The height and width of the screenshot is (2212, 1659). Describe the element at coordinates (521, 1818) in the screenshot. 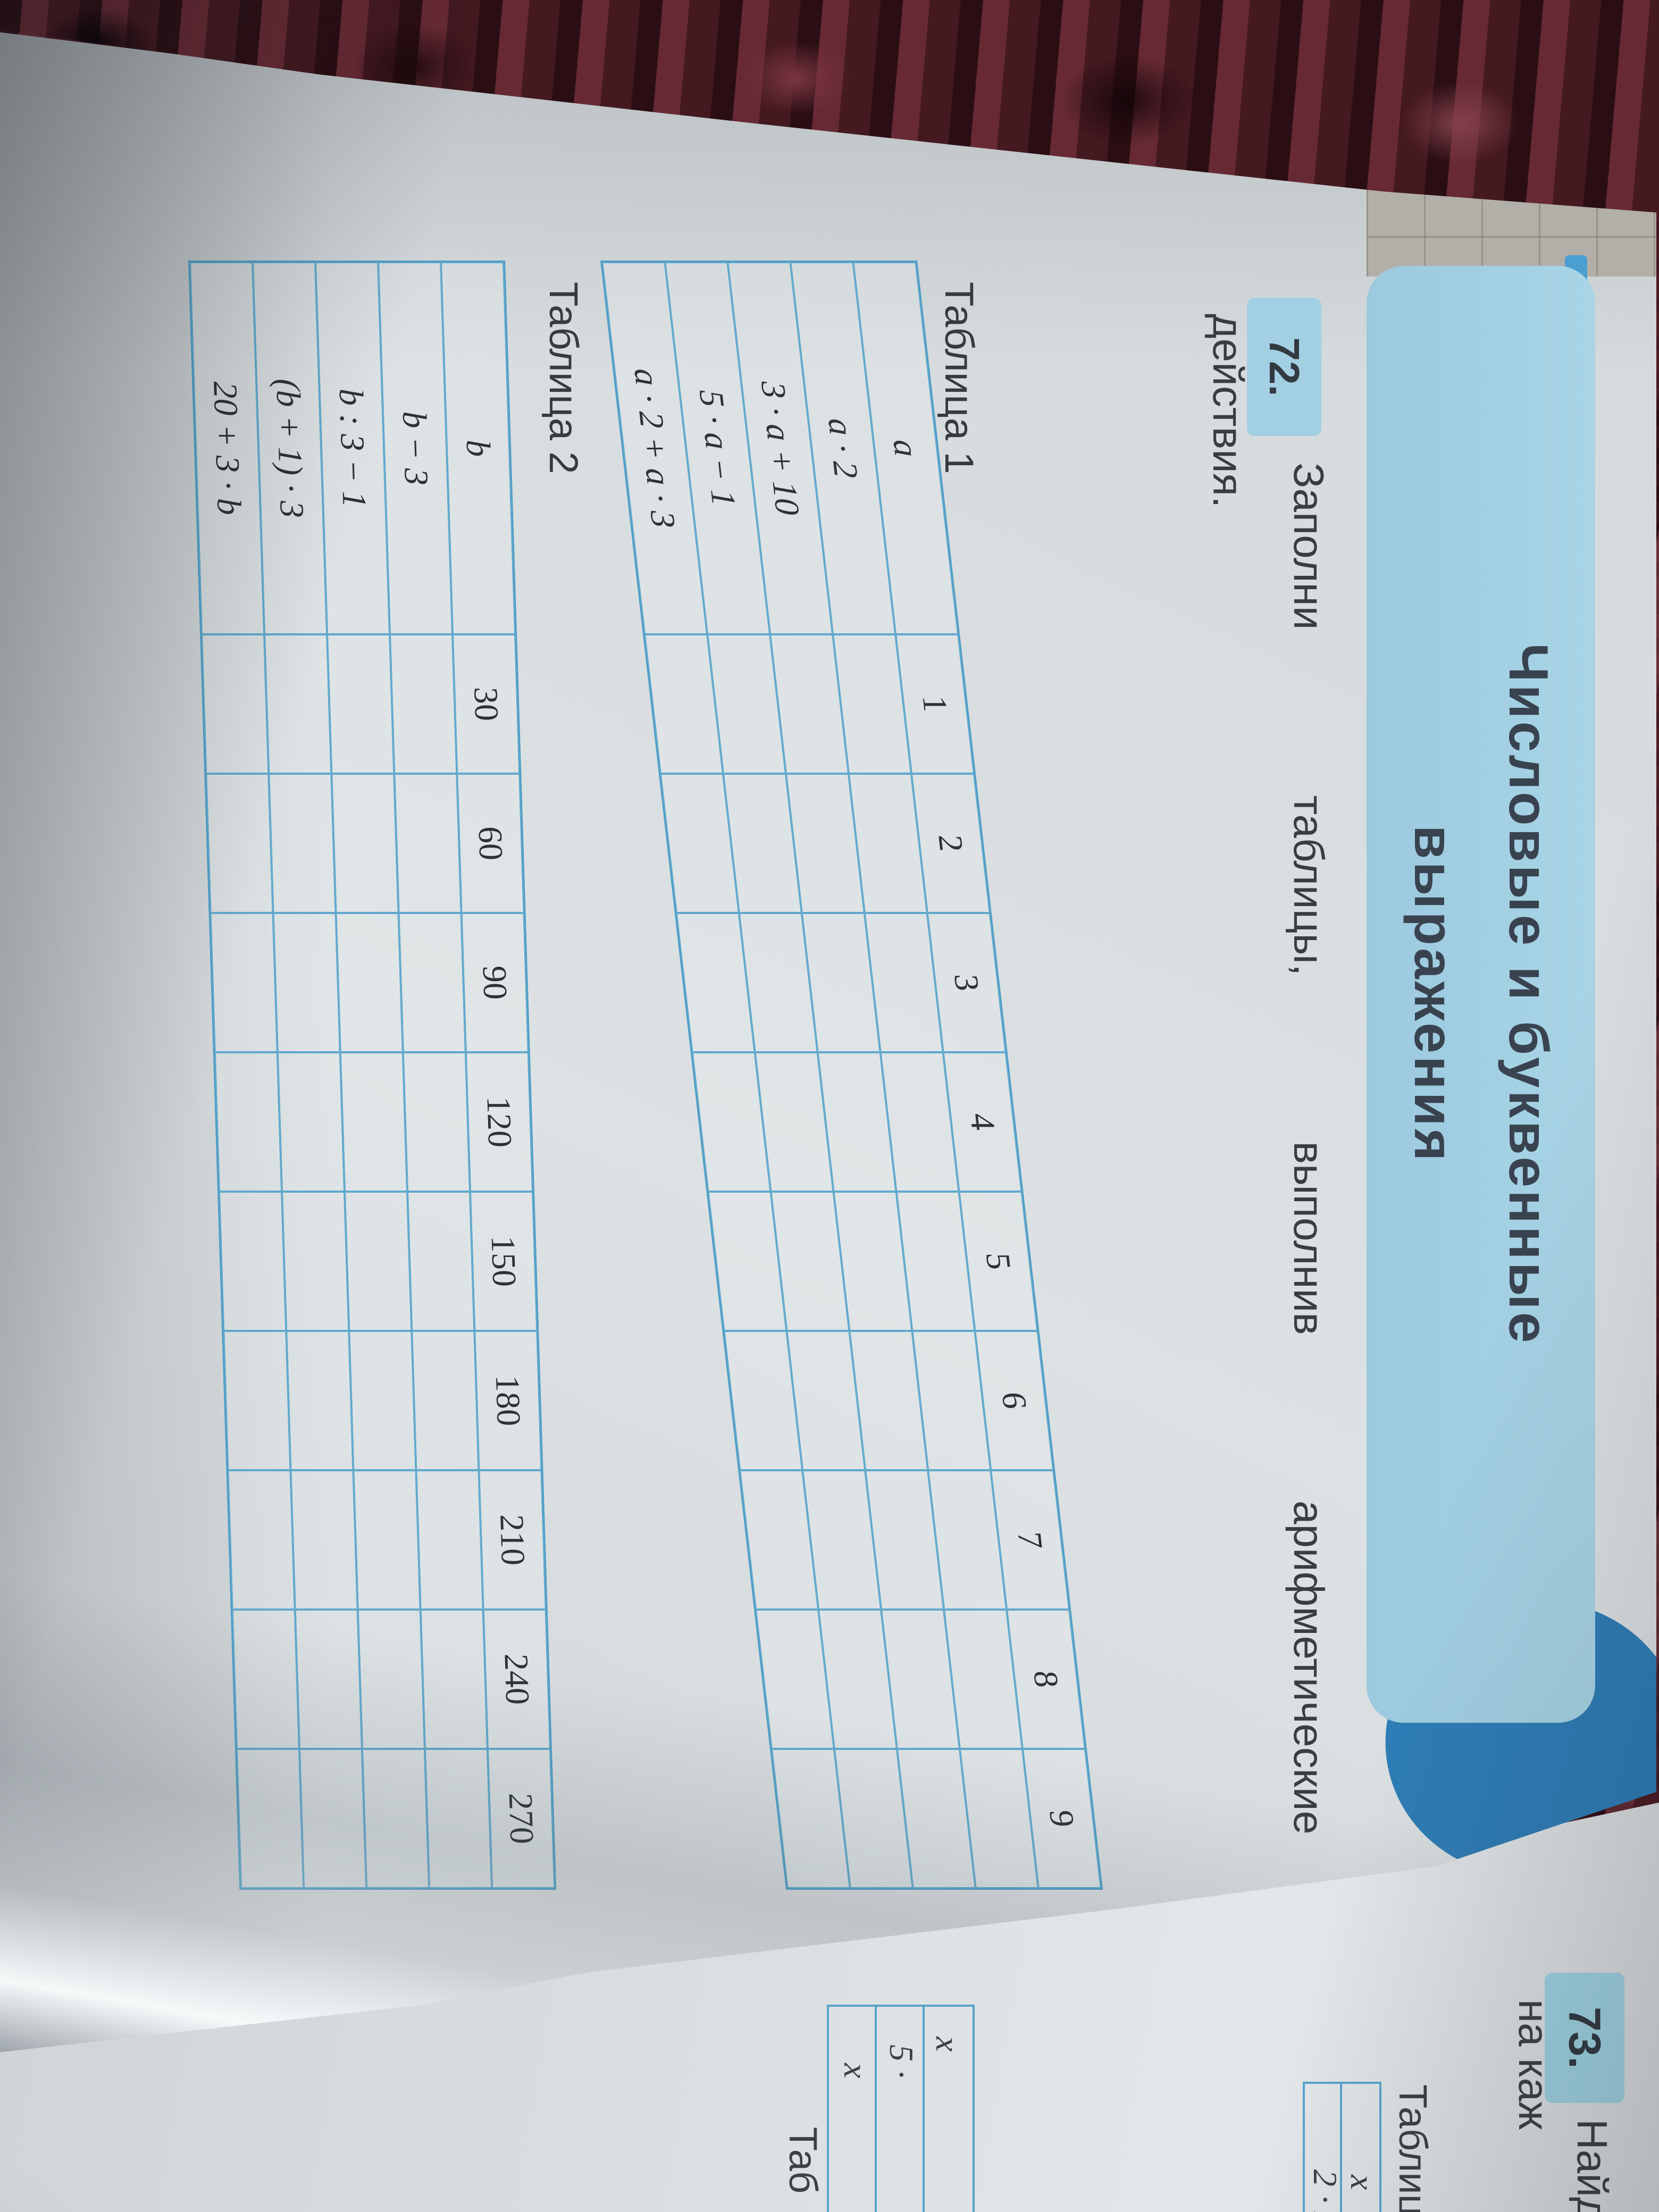

I see `table2-value-cell: 270` at that location.